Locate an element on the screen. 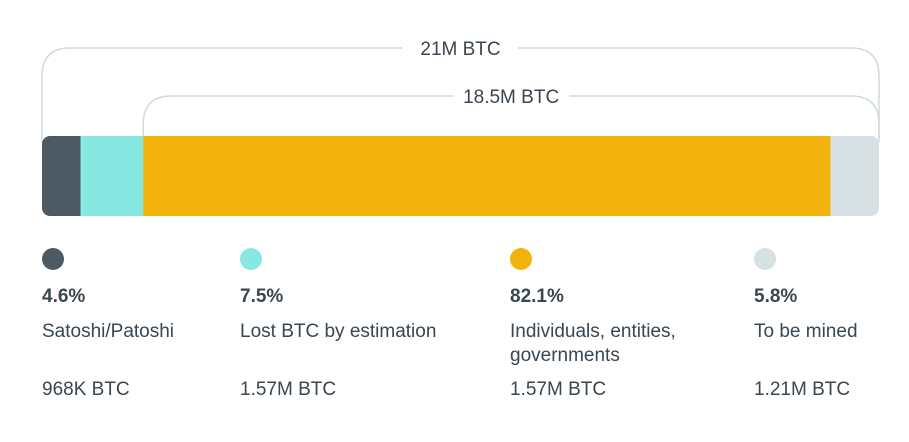 This screenshot has width=909, height=442. legend-item-satoshi: 4.6% Satoshi/Patoshi is located at coordinates (162, 296).